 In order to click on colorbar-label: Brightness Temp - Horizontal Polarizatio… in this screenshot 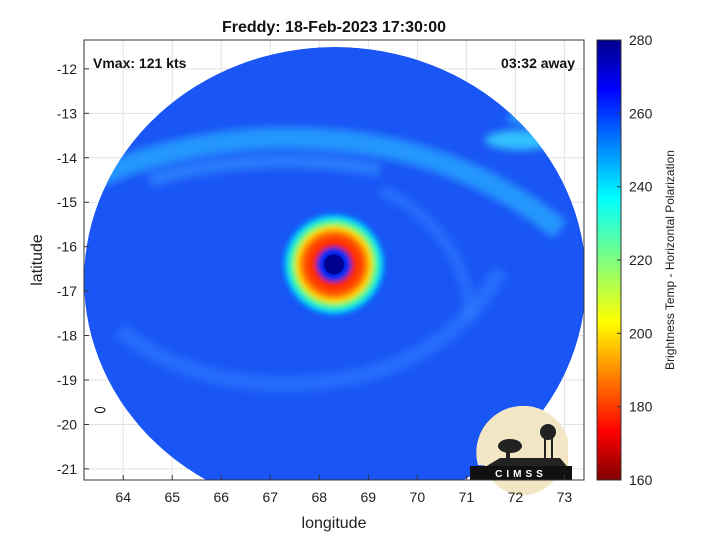, I will do `click(670, 260)`.